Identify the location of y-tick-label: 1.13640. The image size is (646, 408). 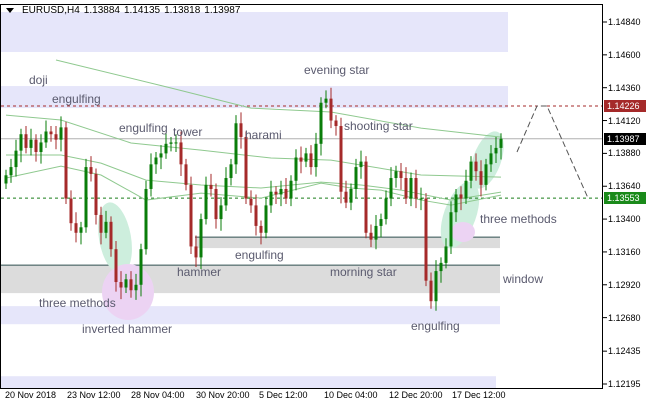
(624, 186).